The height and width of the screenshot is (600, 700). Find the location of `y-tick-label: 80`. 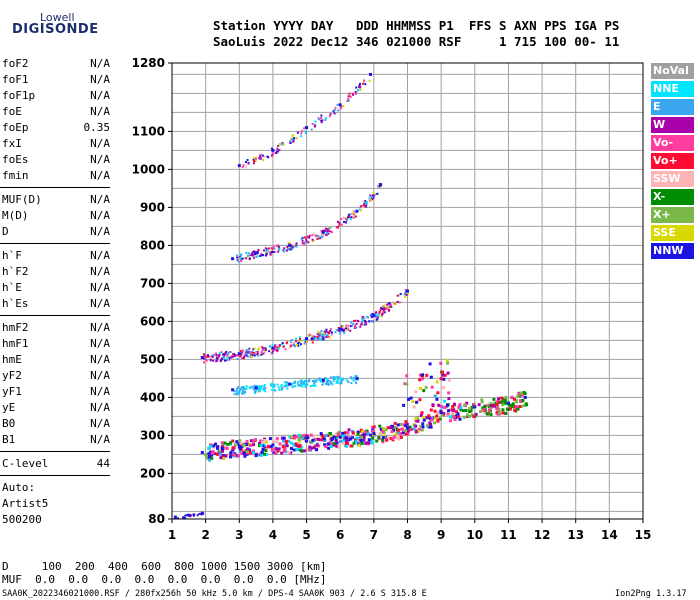

y-tick-label: 80 is located at coordinates (156, 519).